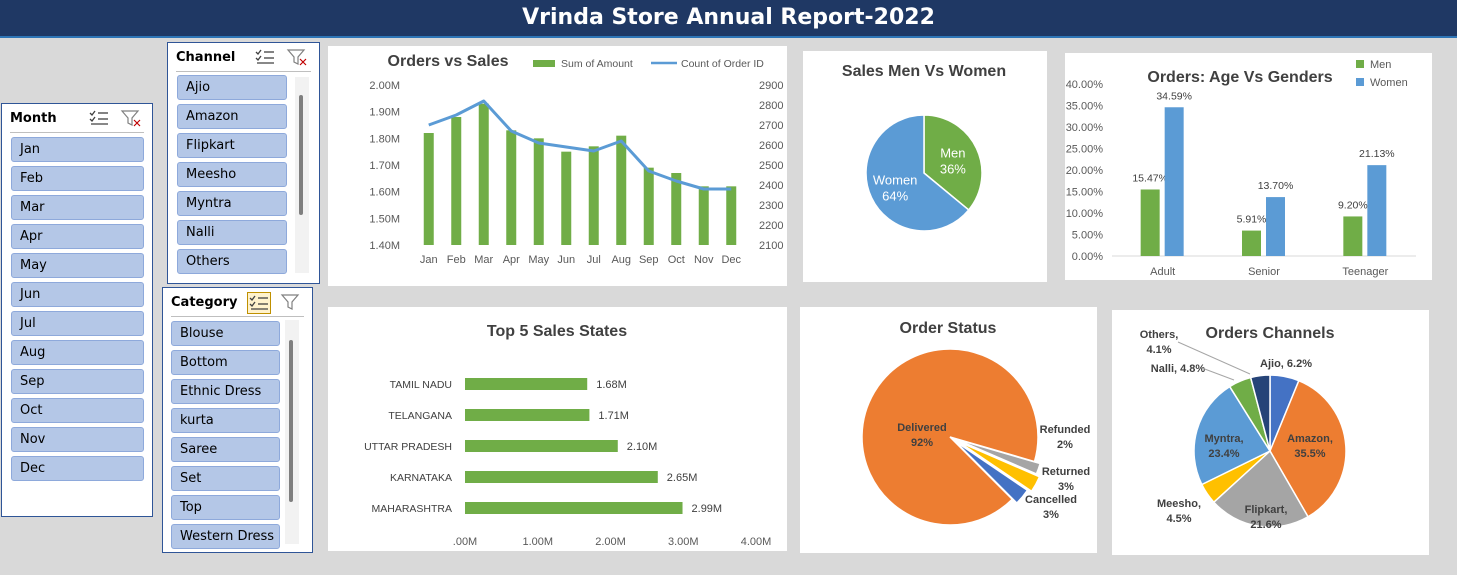  I want to click on slicer-item-apr: Apr, so click(77, 236).